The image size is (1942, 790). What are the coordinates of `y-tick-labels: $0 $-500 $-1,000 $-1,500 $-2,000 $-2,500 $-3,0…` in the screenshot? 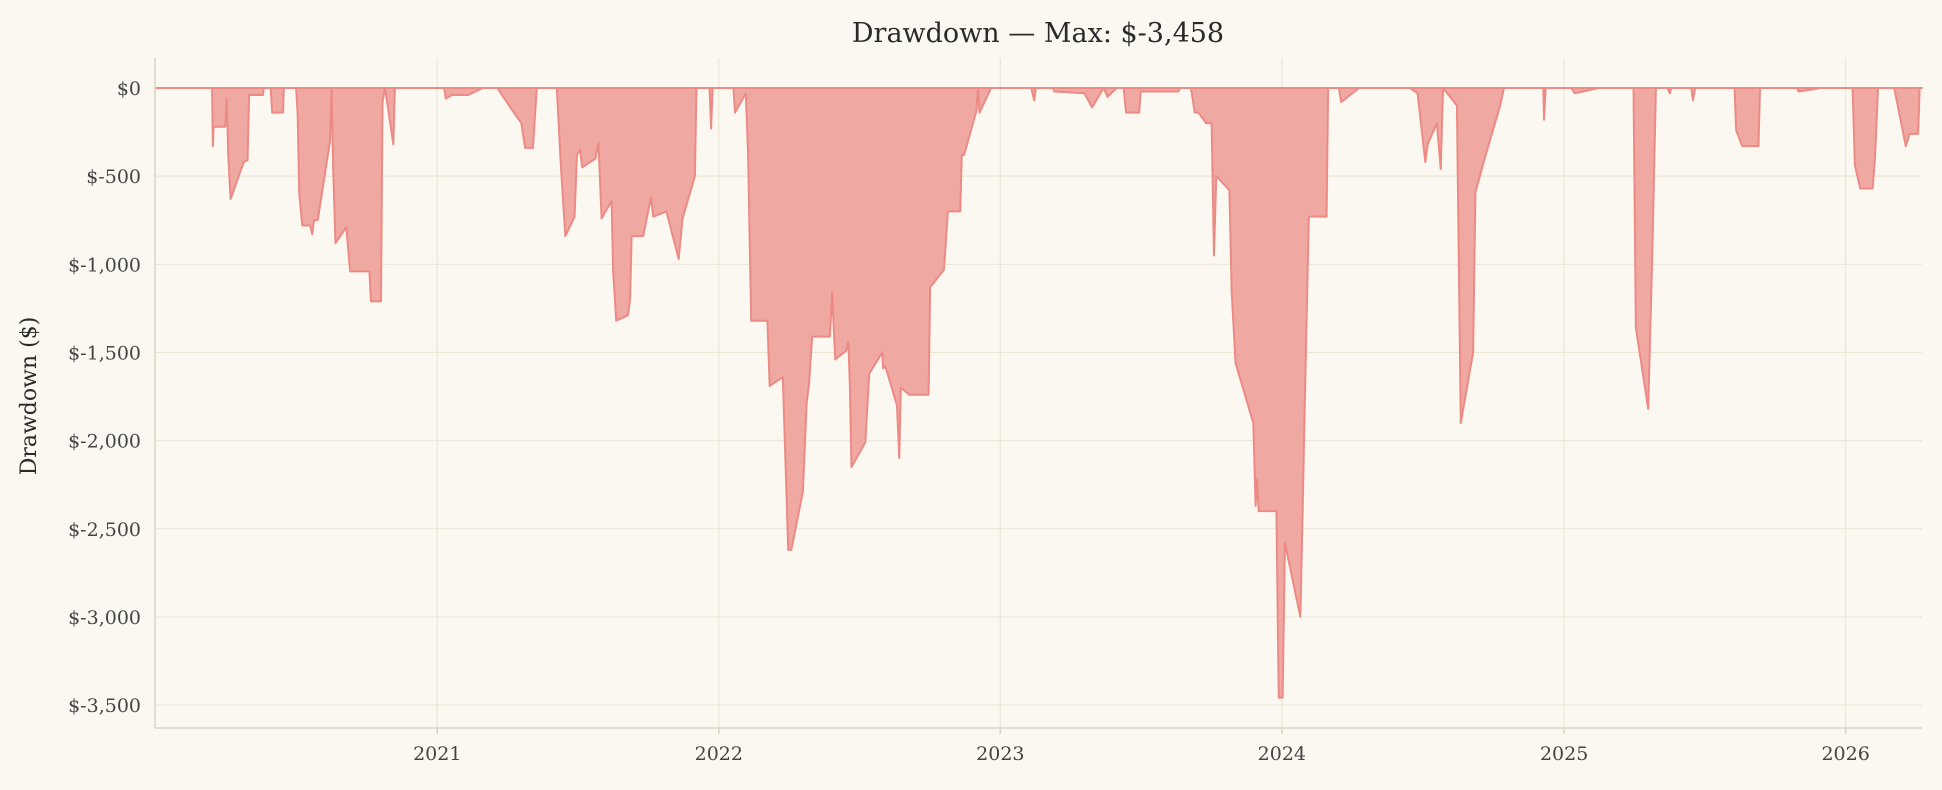 It's located at (104, 397).